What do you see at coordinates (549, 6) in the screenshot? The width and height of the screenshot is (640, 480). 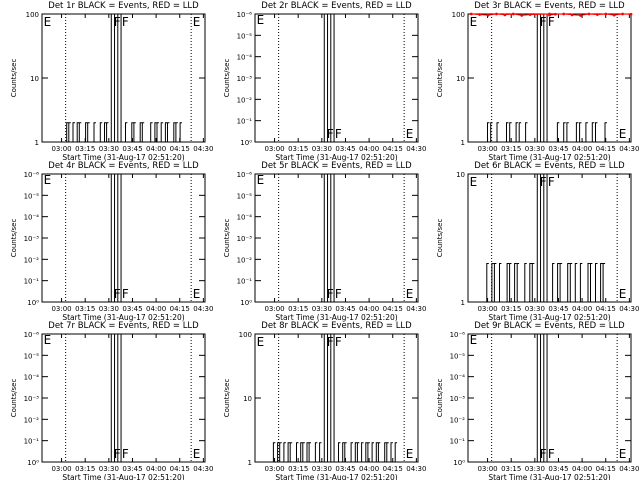 I see `panel-title: Det 3r BLACK = Events, RED = LLD` at bounding box center [549, 6].